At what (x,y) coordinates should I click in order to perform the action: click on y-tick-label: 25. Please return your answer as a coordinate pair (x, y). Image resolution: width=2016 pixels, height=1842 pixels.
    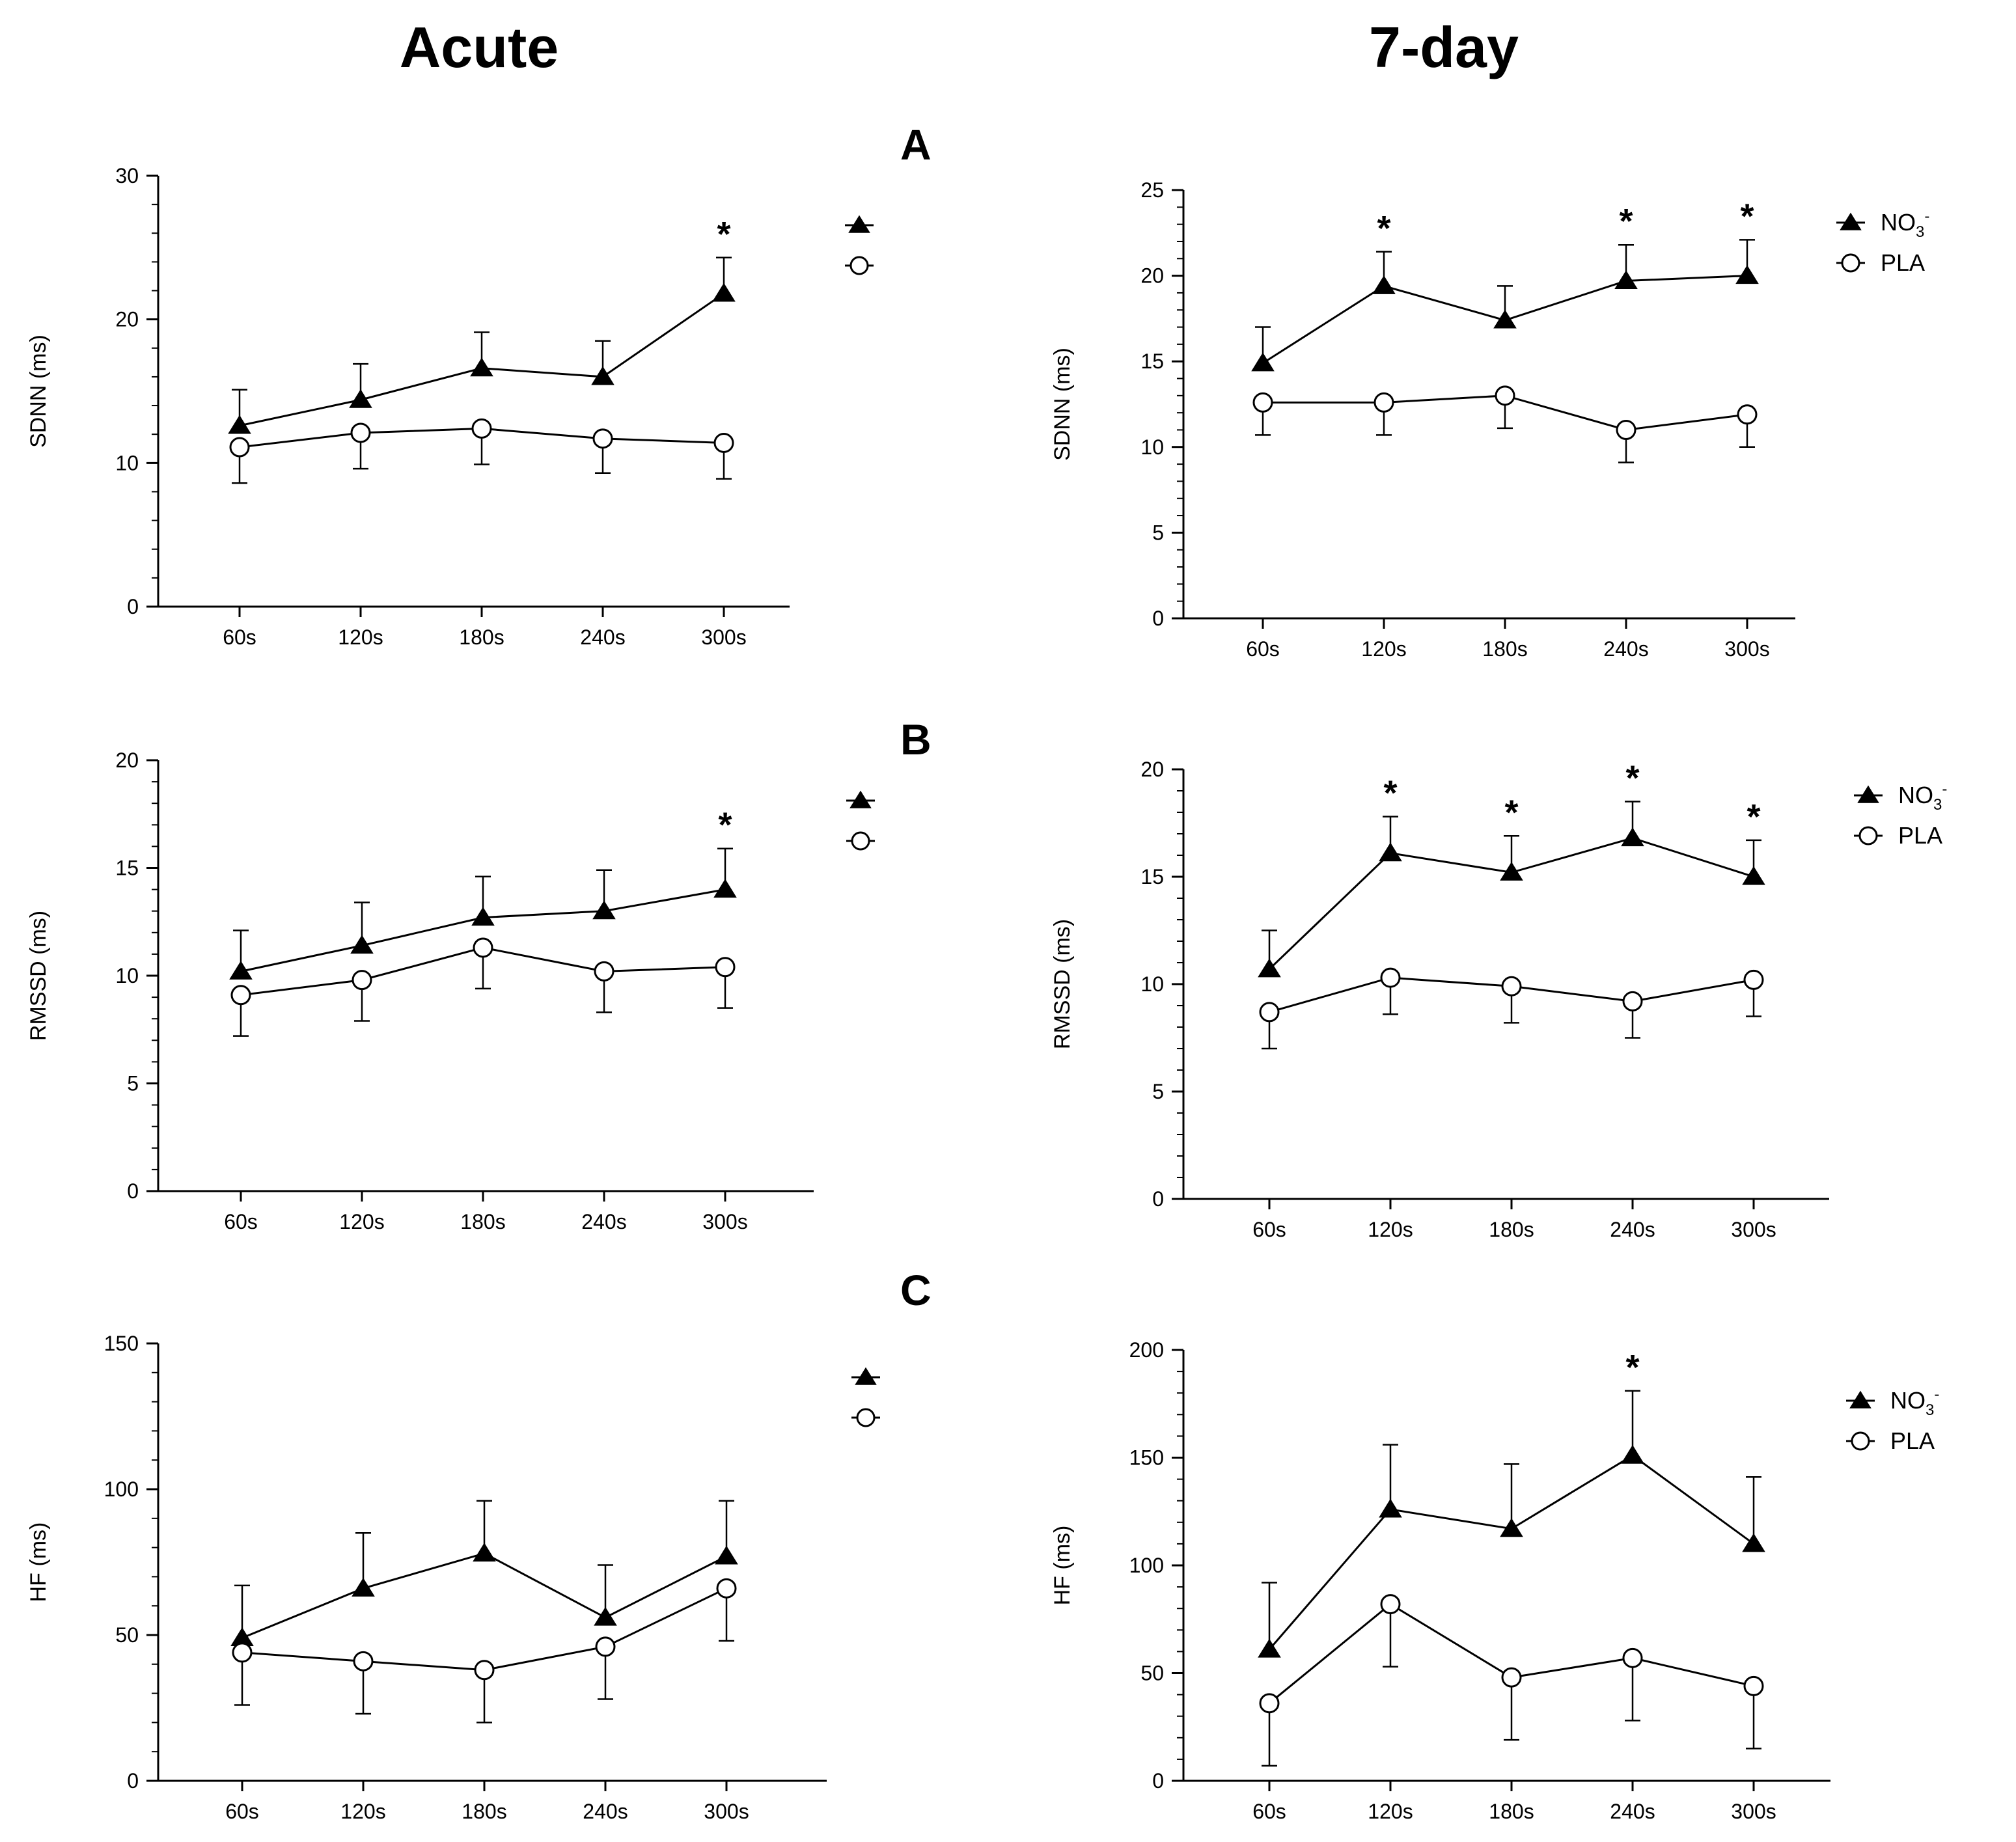
    Looking at the image, I should click on (1152, 190).